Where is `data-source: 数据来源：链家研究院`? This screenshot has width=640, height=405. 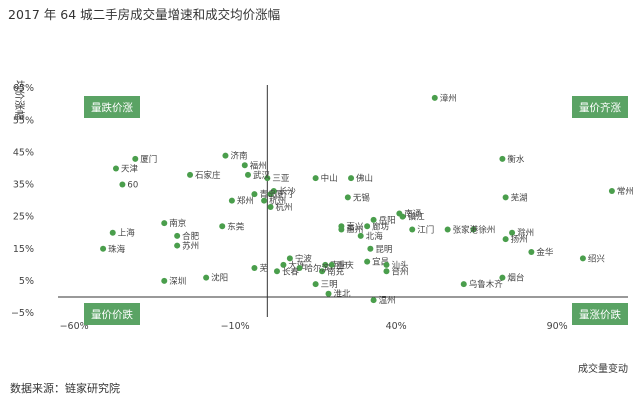
data-source: 数据来源：链家研究院 is located at coordinates (65, 388).